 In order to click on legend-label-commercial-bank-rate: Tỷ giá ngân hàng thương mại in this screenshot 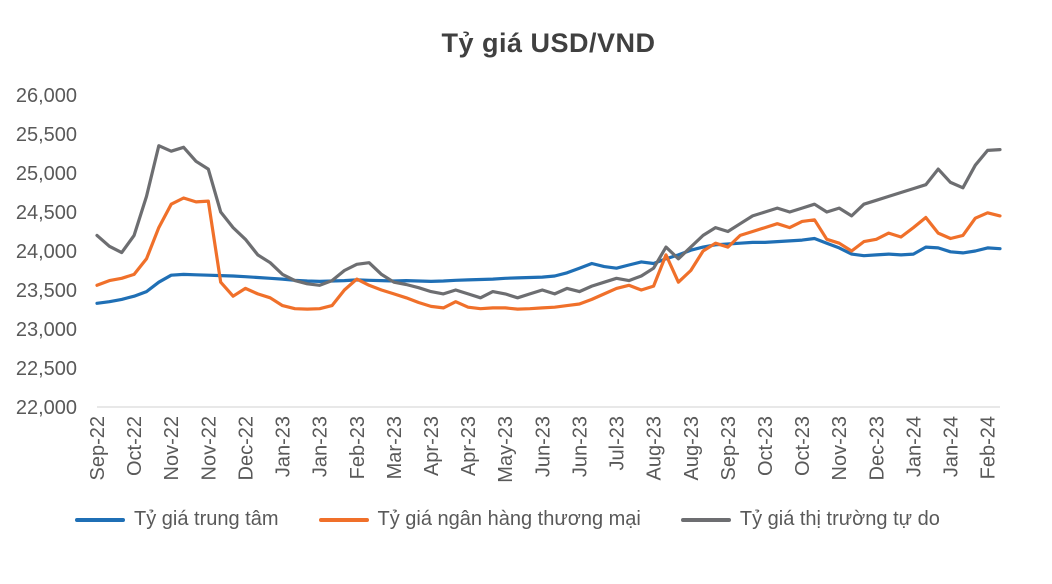, I will do `click(509, 519)`.